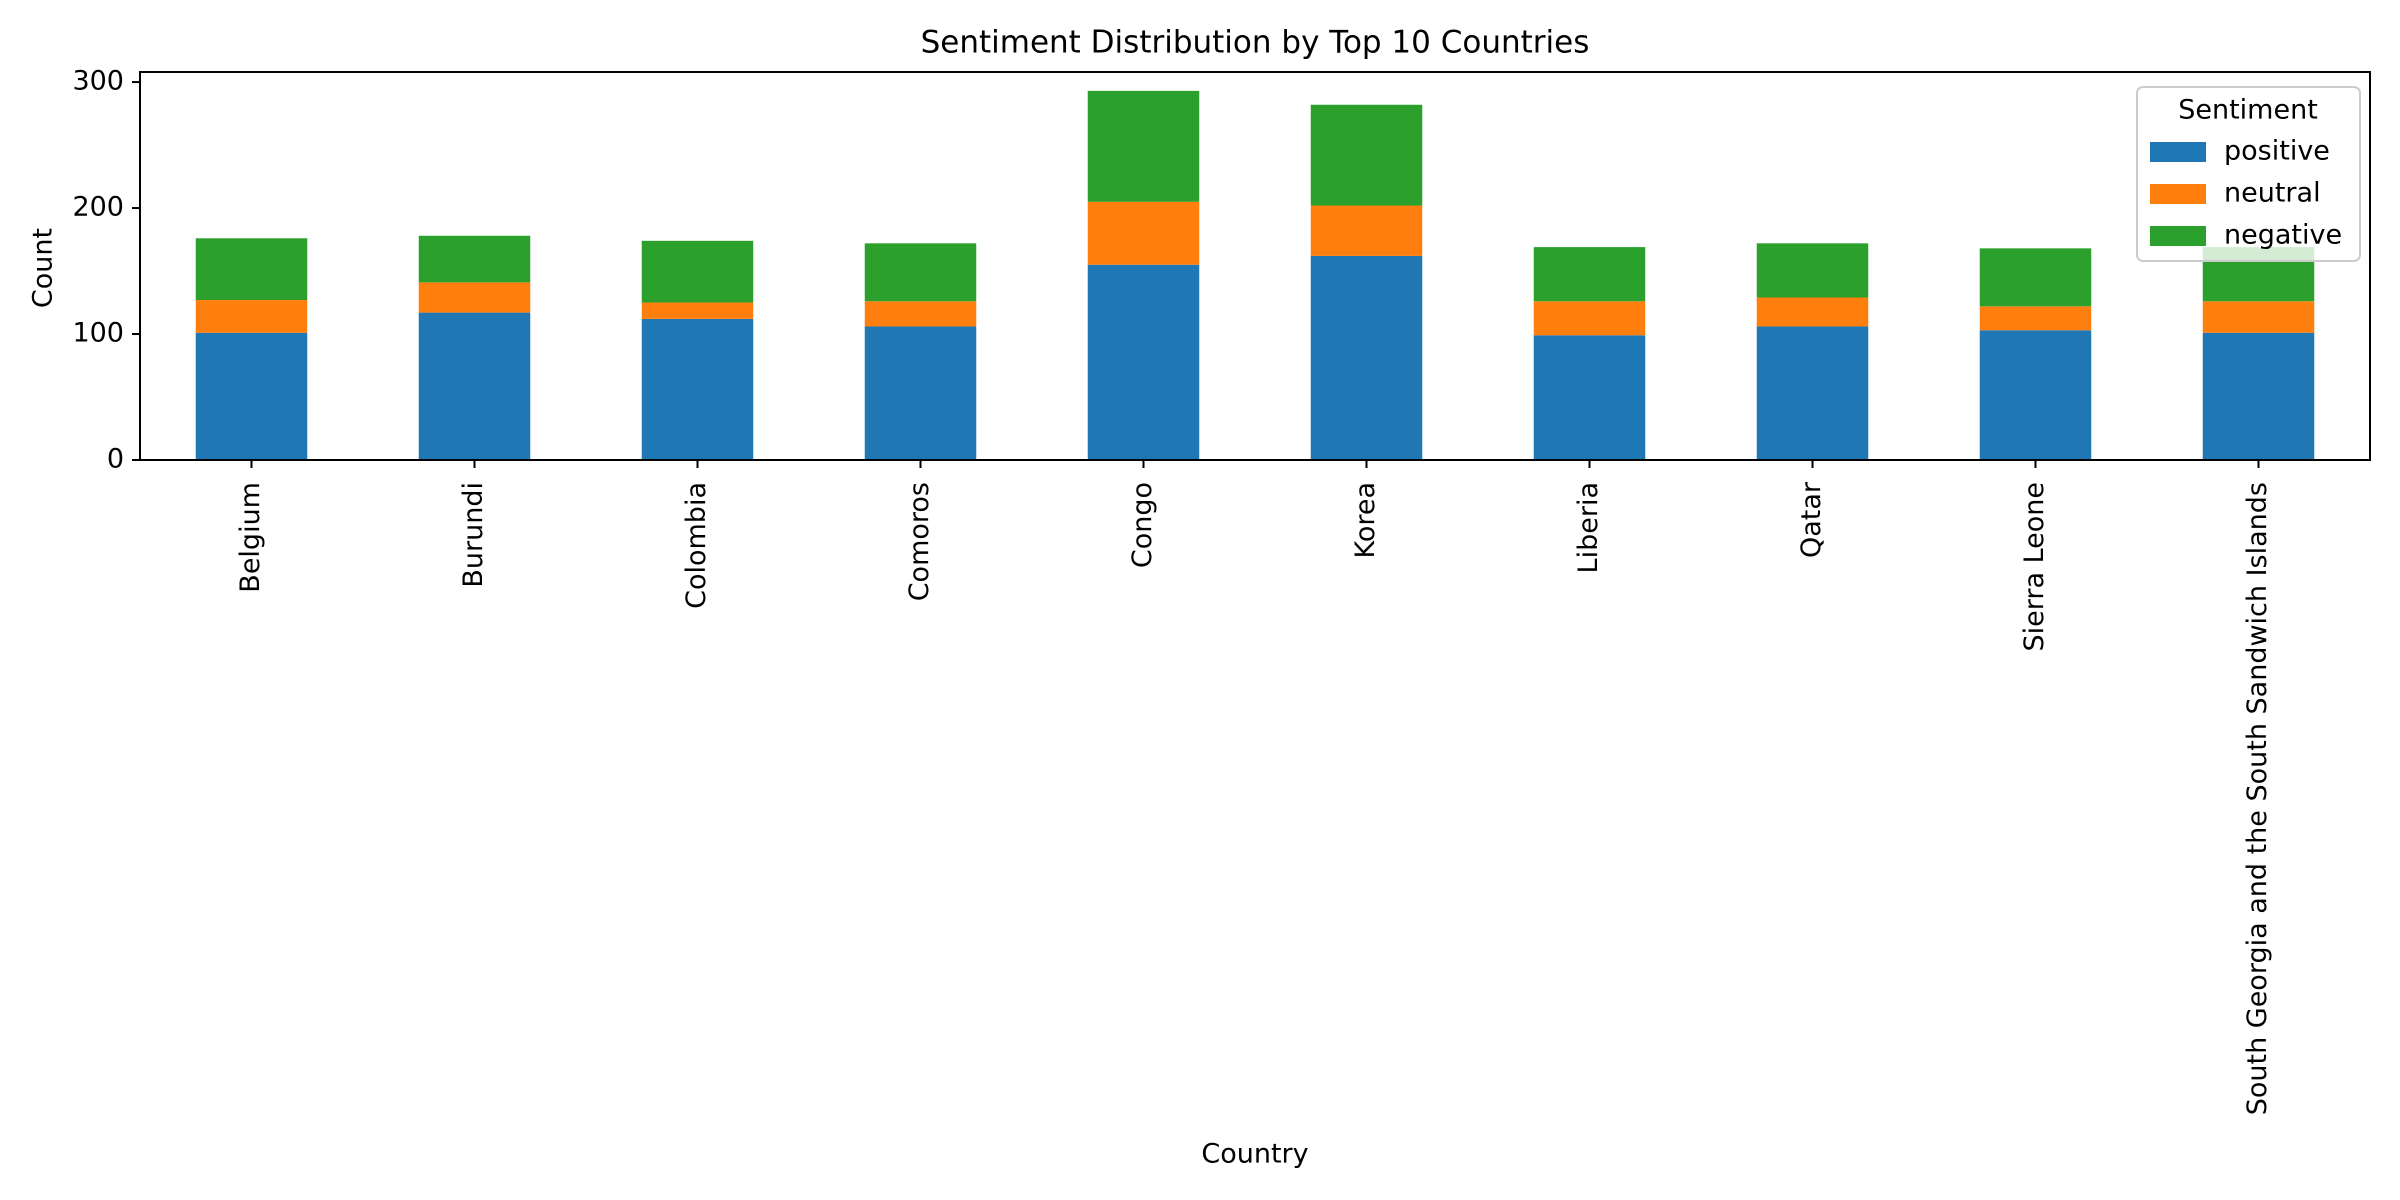 The image size is (2400, 1200). I want to click on y-tick-label: 100, so click(98, 333).